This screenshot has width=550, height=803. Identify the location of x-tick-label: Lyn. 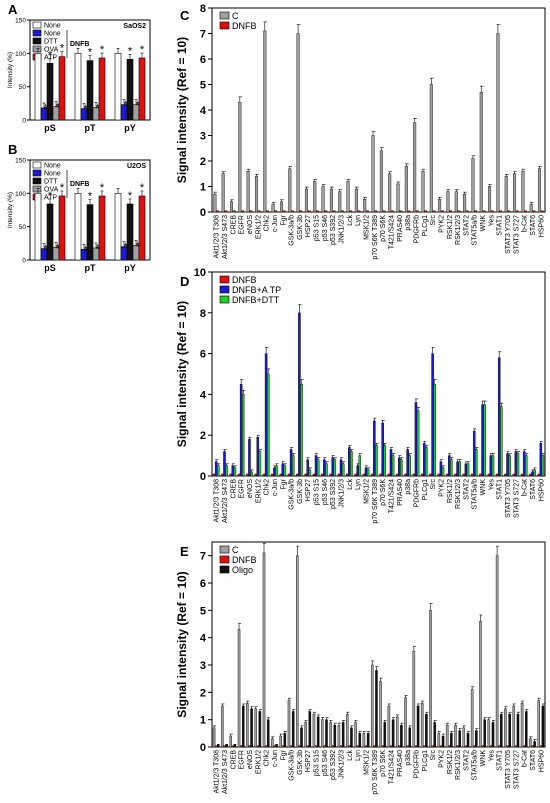
(358, 755).